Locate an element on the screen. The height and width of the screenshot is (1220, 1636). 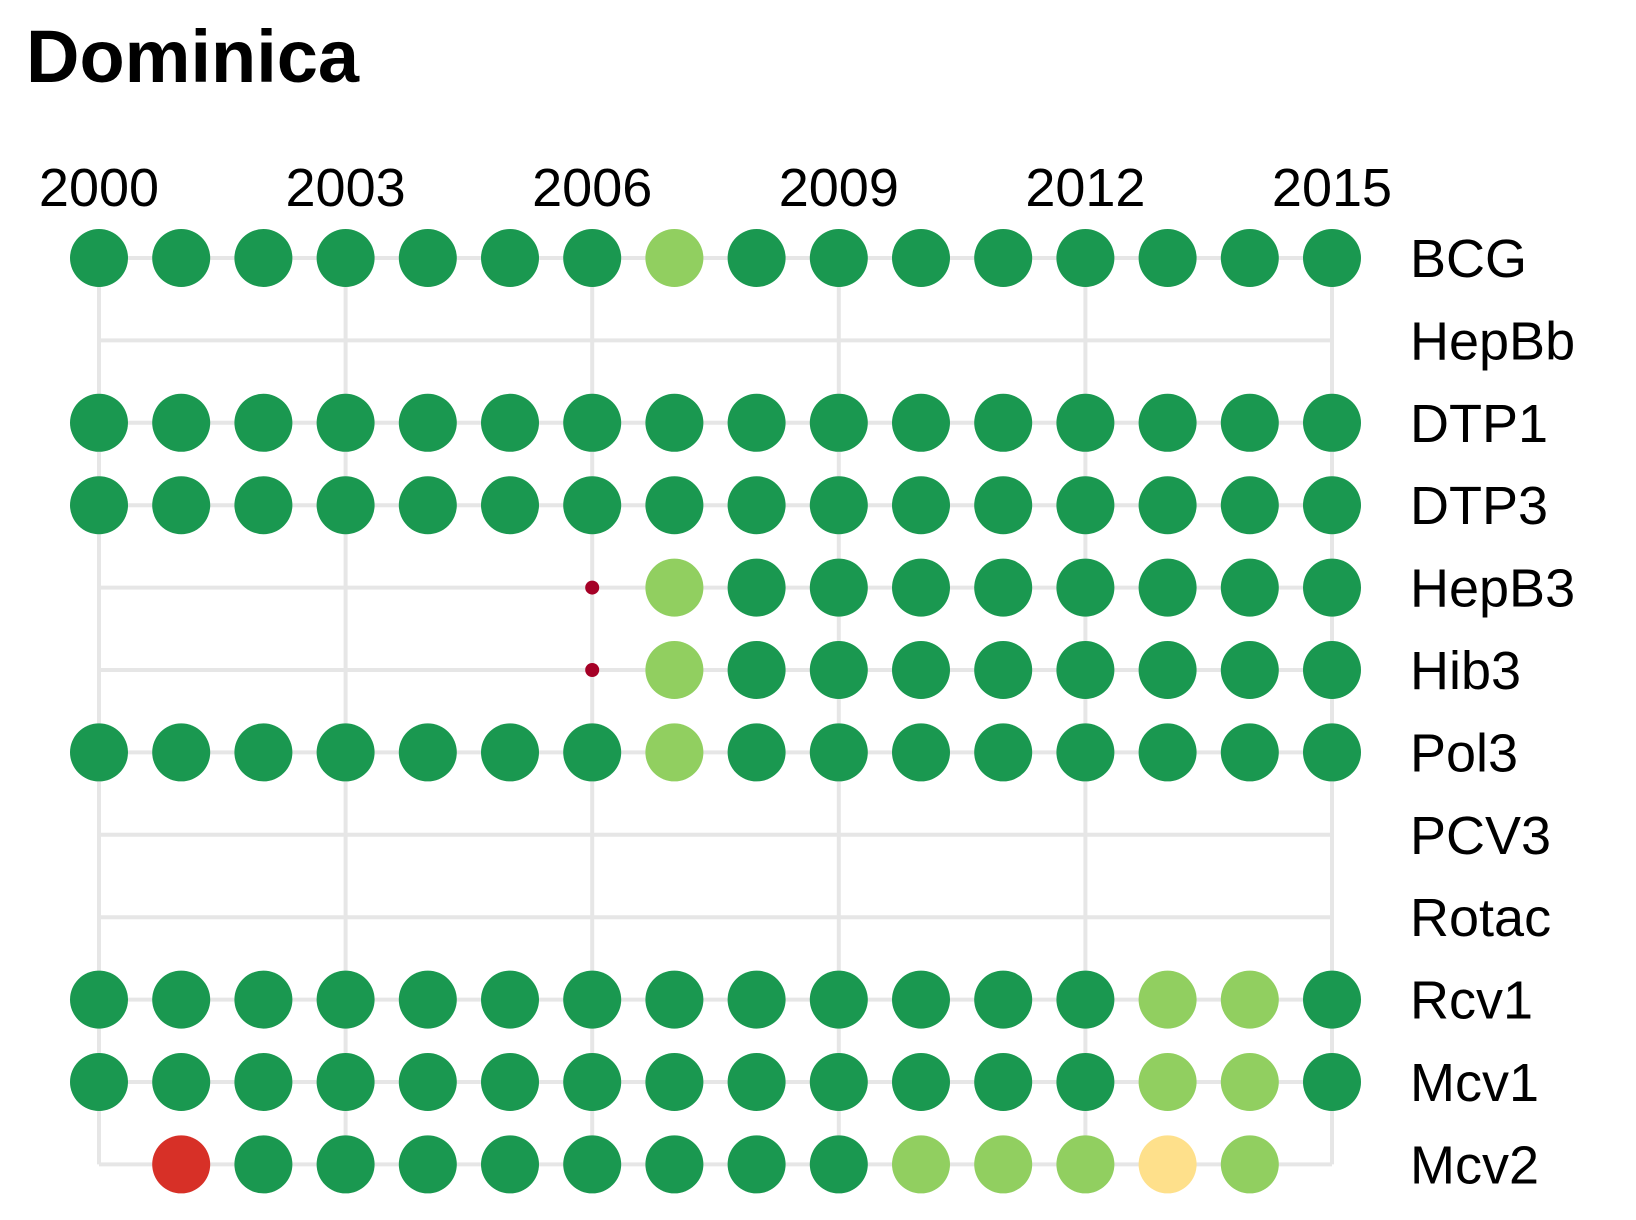
dot-mcv2-2007 is located at coordinates (674, 1164).